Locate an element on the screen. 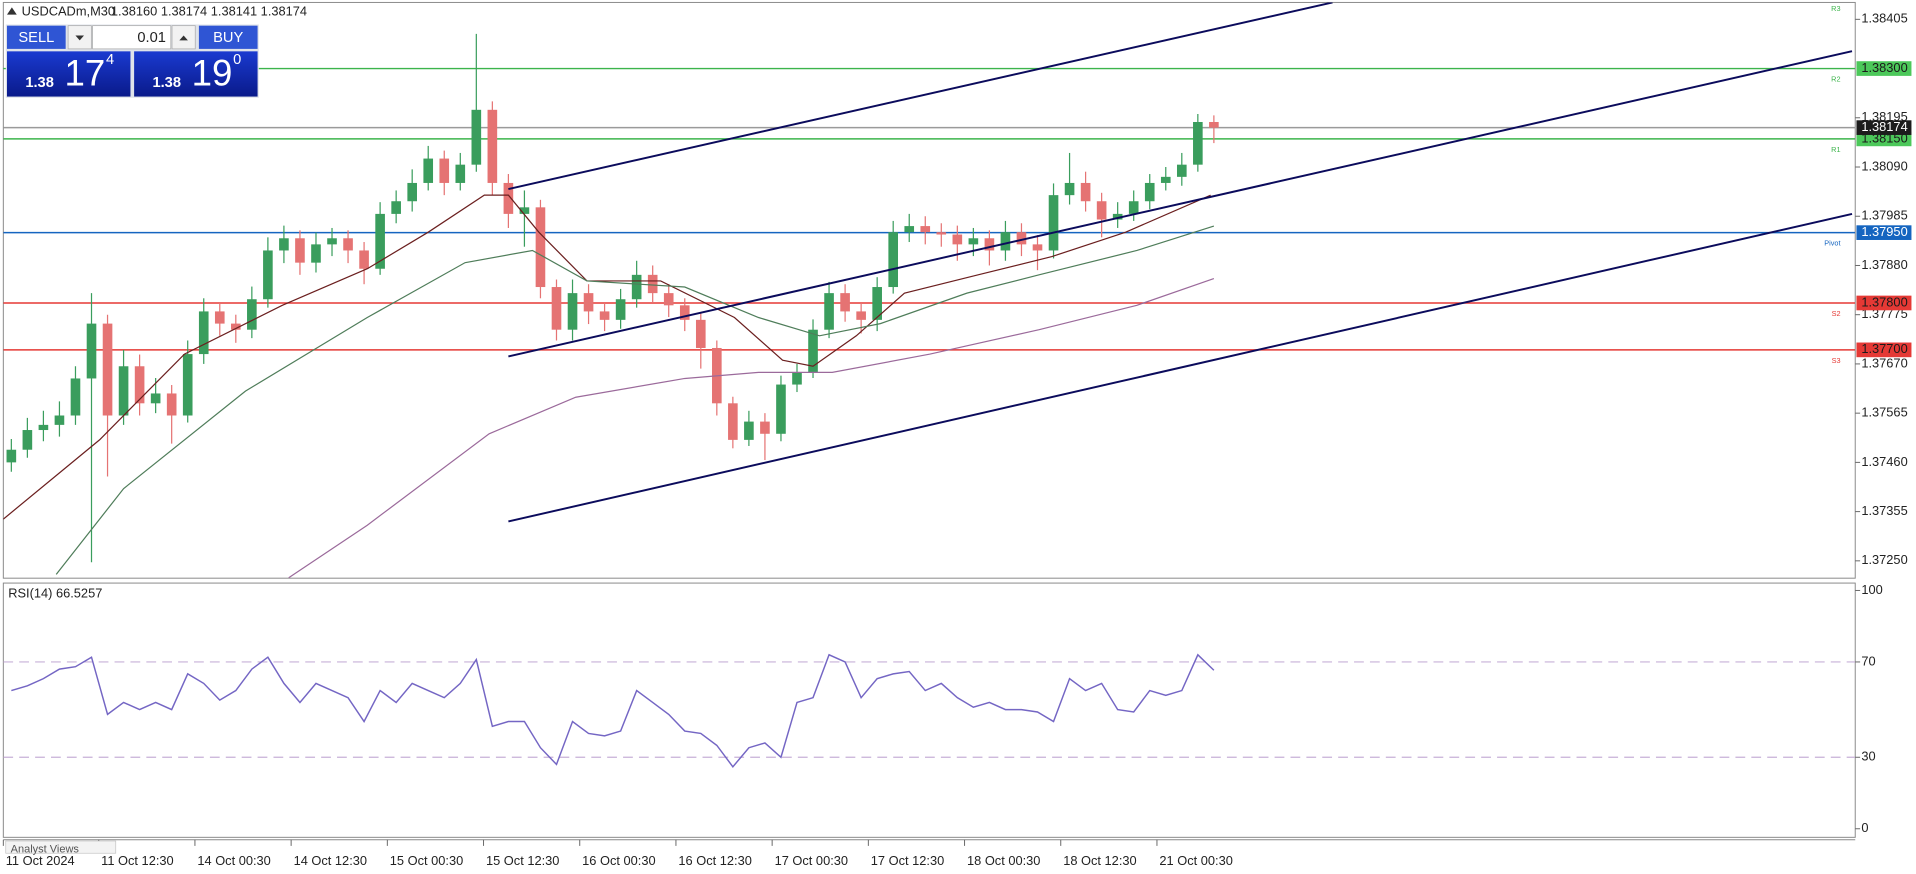  rsi-title: RSI(14) 66.5257 is located at coordinates (55, 592).